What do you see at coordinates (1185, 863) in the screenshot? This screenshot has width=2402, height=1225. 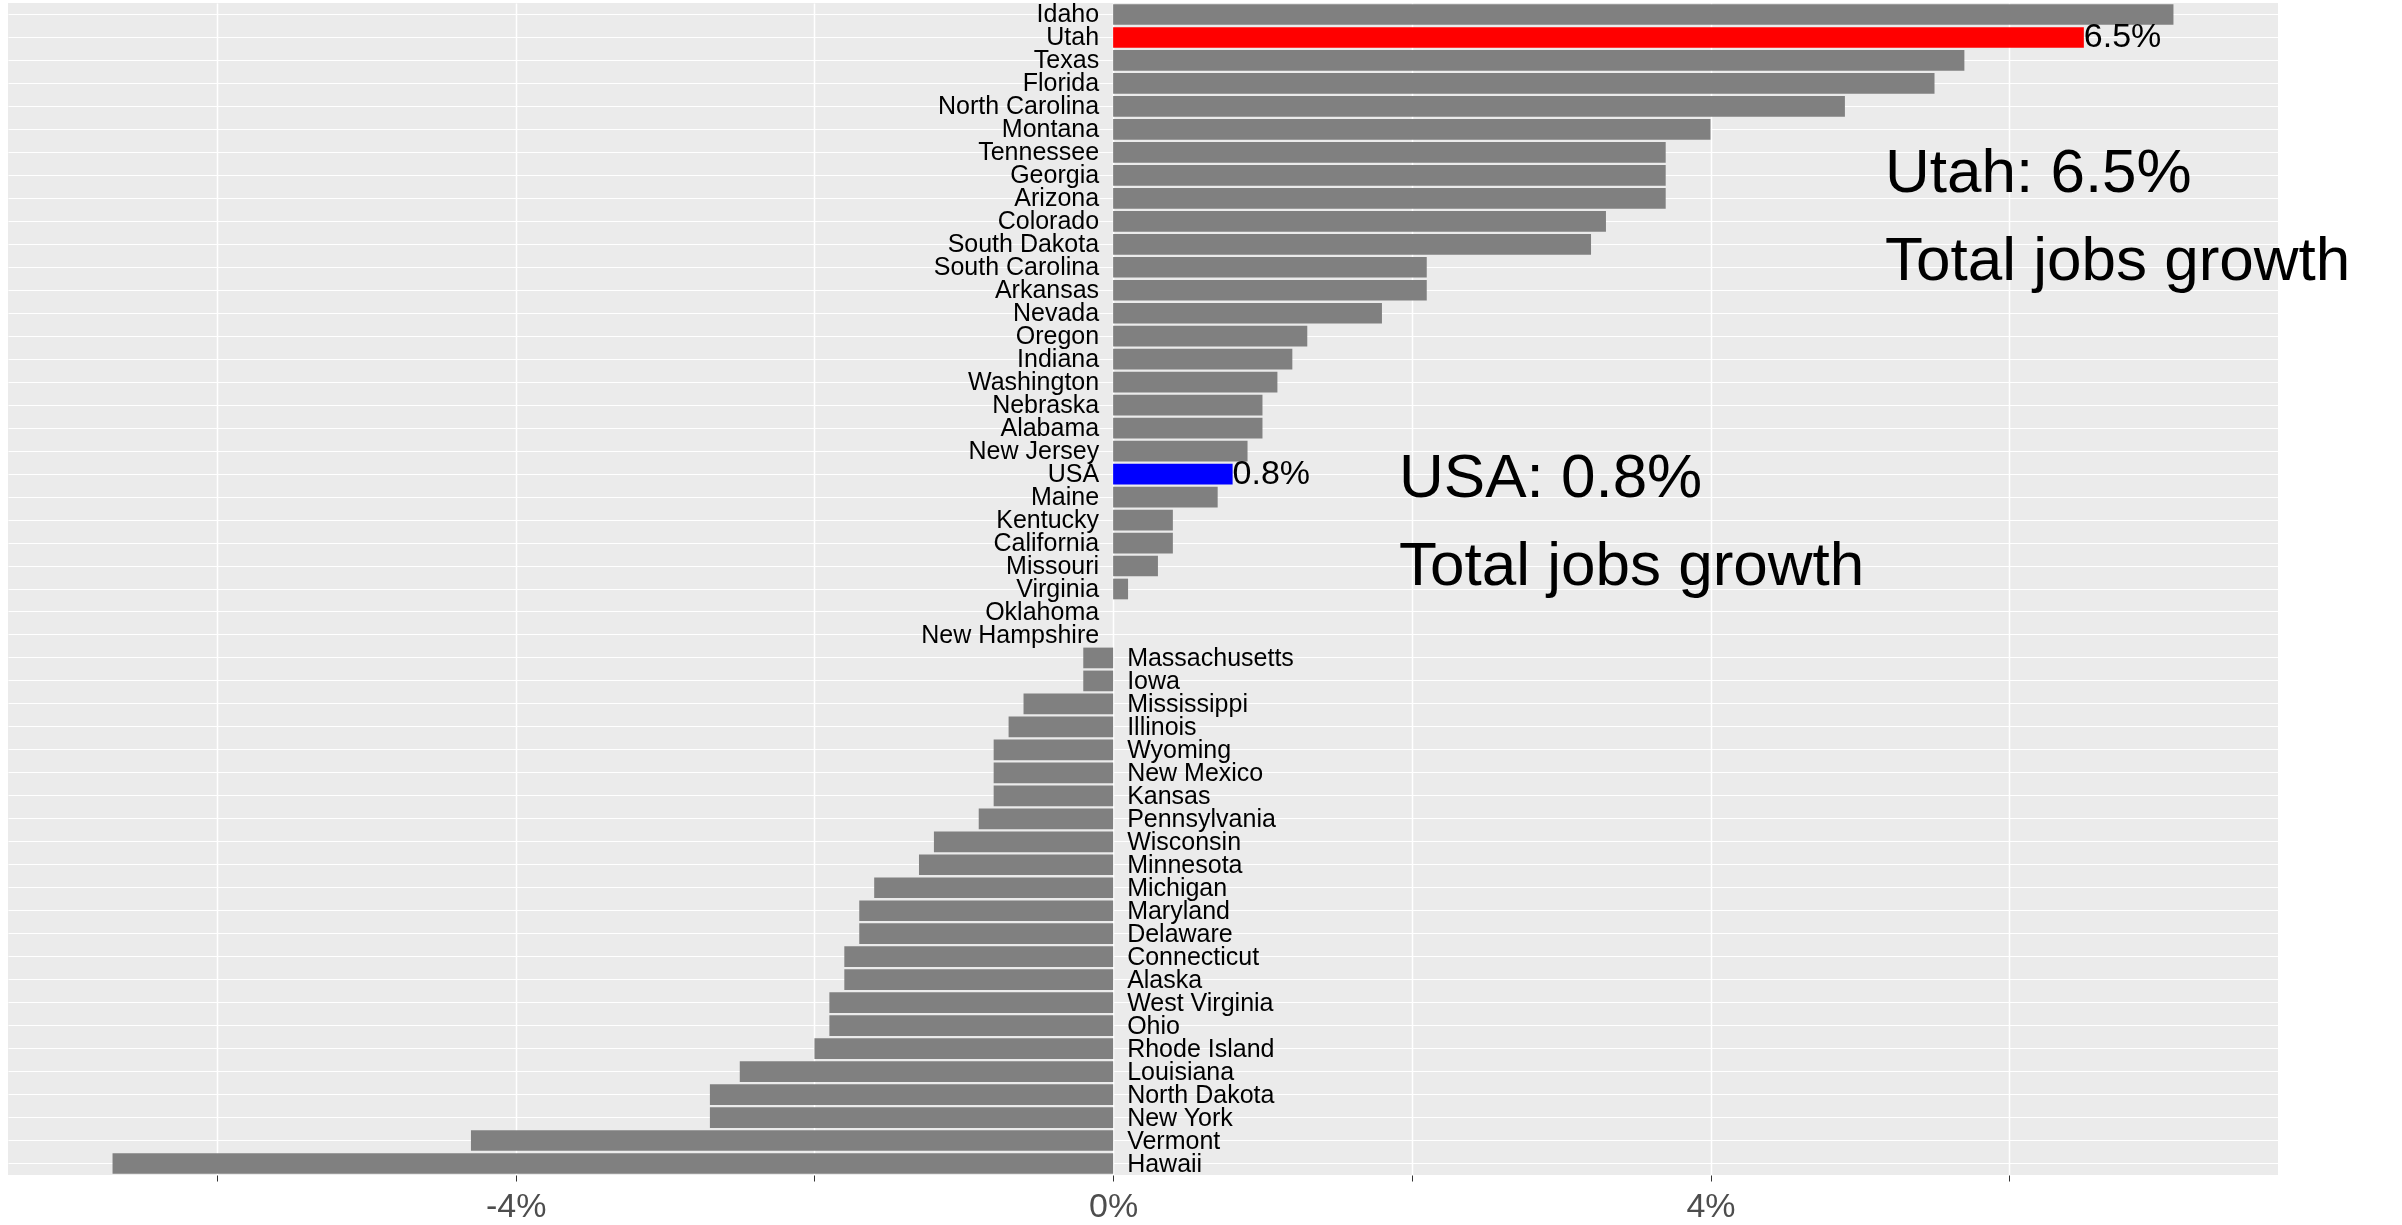 I see `y-tick-label: Minnesota` at bounding box center [1185, 863].